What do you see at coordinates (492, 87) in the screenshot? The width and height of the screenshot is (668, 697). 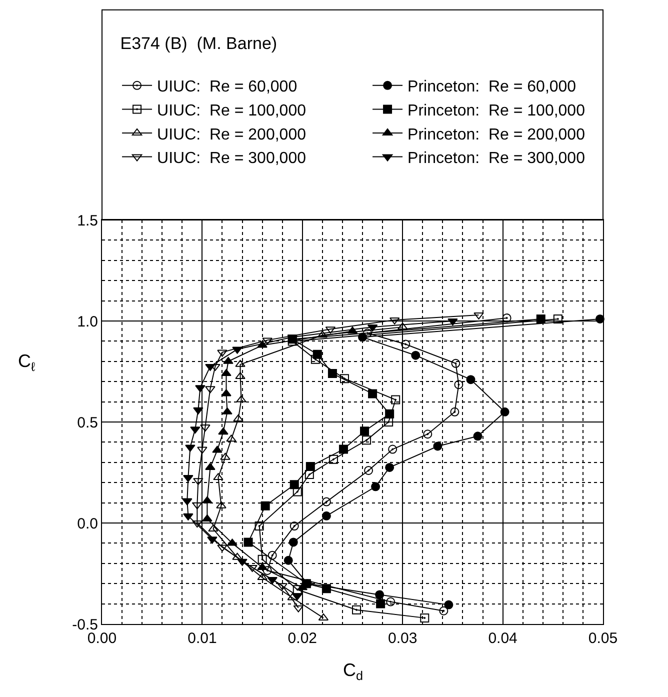 I see `legend-label: Princeton: Re = 60,000` at bounding box center [492, 87].